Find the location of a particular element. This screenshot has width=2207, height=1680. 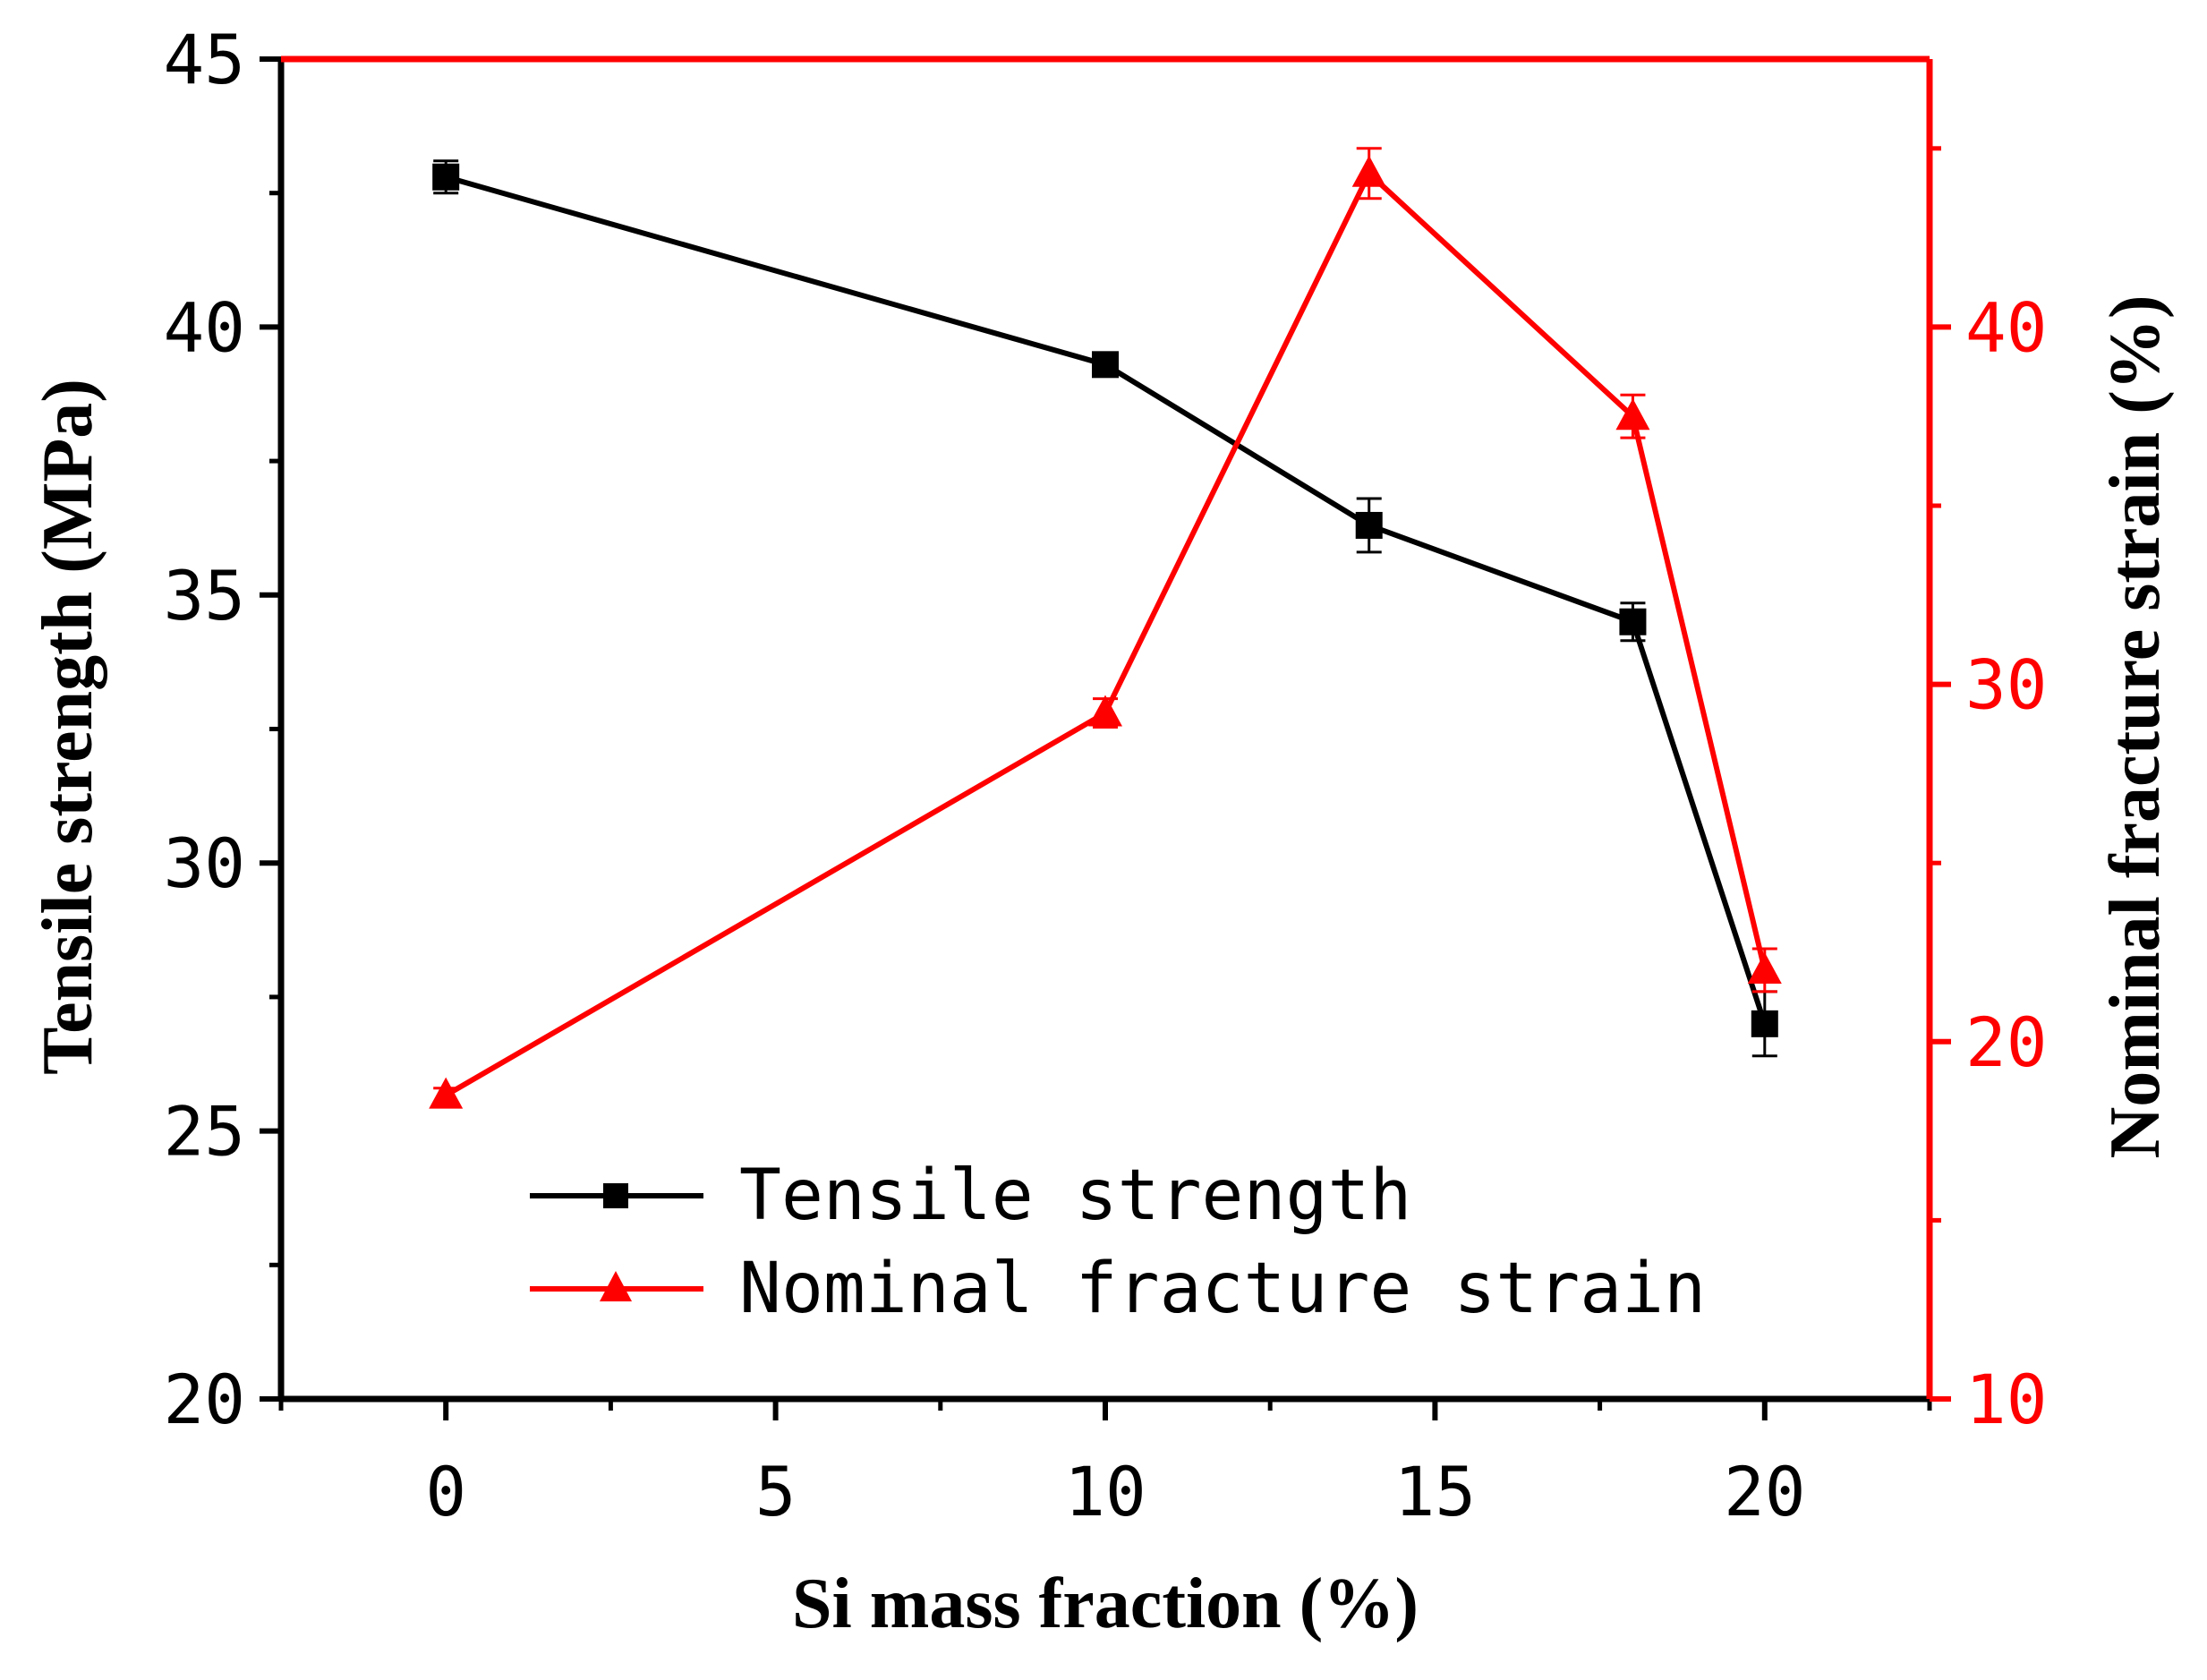

y-right-axis-title: Nominal fracture strain (%) is located at coordinates (2135, 727).